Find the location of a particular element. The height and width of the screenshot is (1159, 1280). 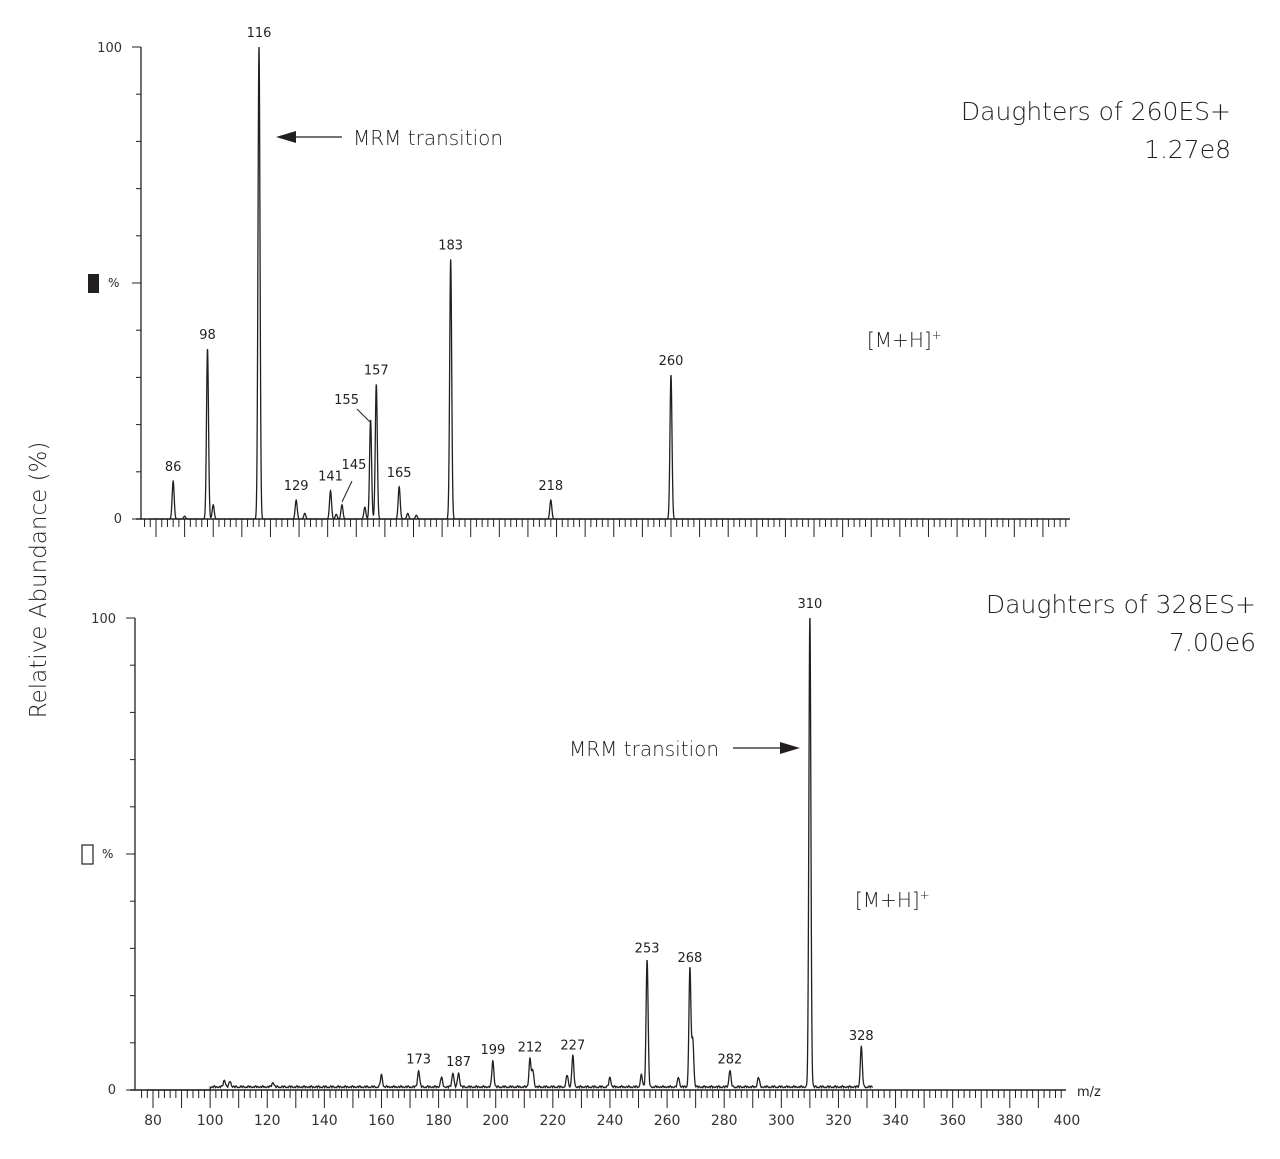

x-tick-label: 320 is located at coordinates (838, 1121).